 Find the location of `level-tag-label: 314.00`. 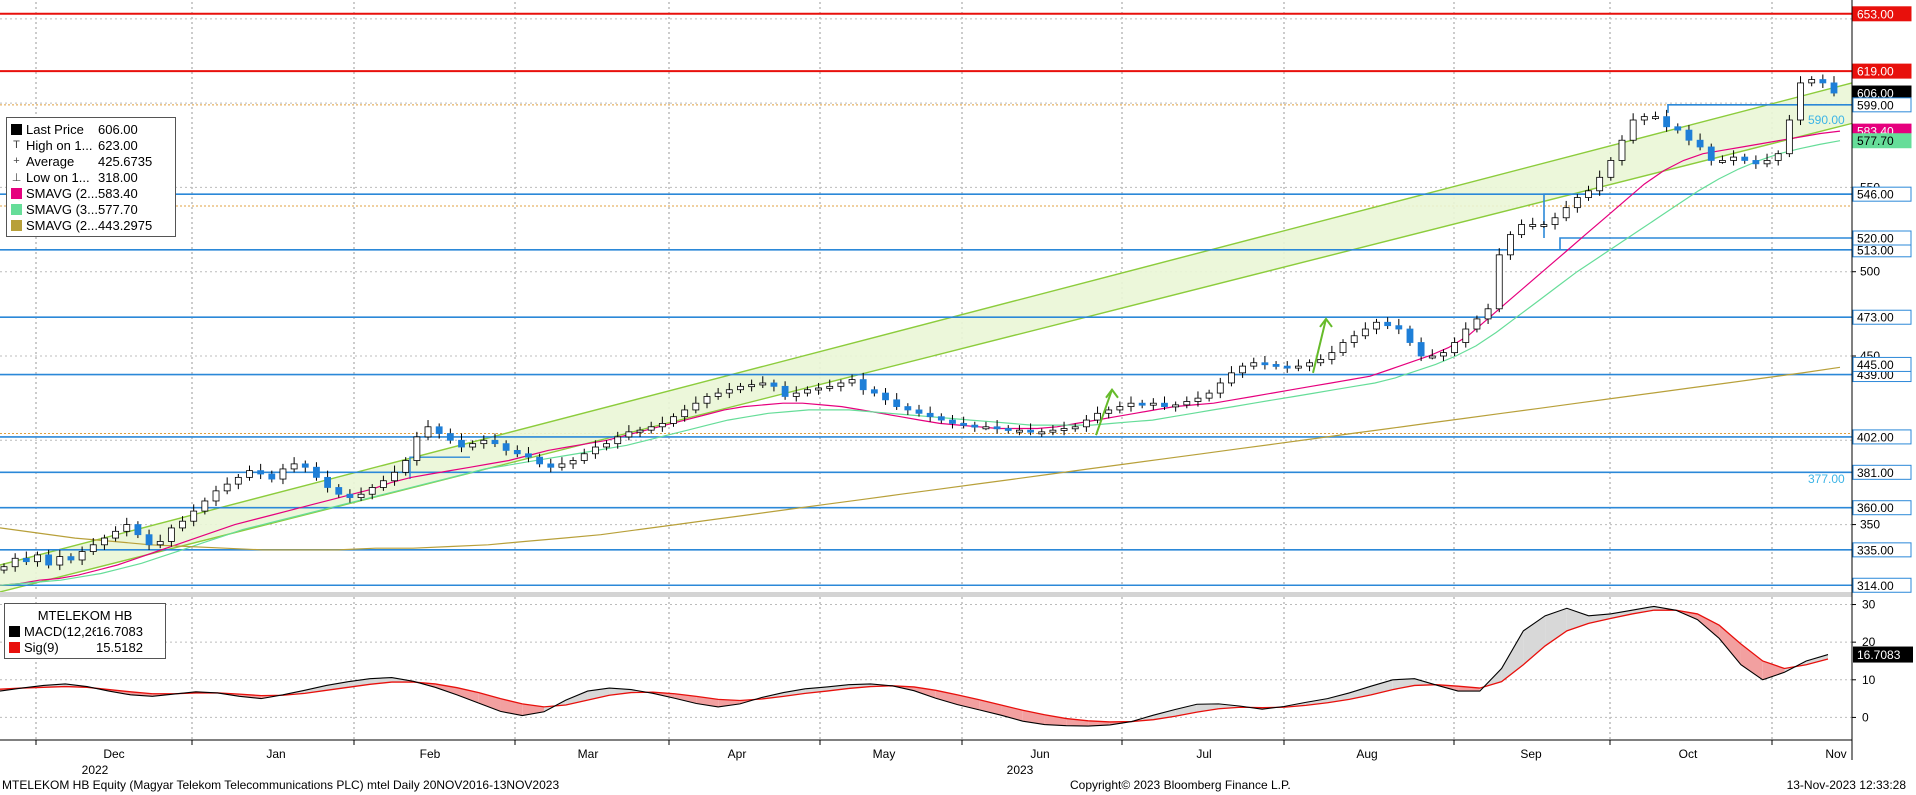

level-tag-label: 314.00 is located at coordinates (1875, 586).